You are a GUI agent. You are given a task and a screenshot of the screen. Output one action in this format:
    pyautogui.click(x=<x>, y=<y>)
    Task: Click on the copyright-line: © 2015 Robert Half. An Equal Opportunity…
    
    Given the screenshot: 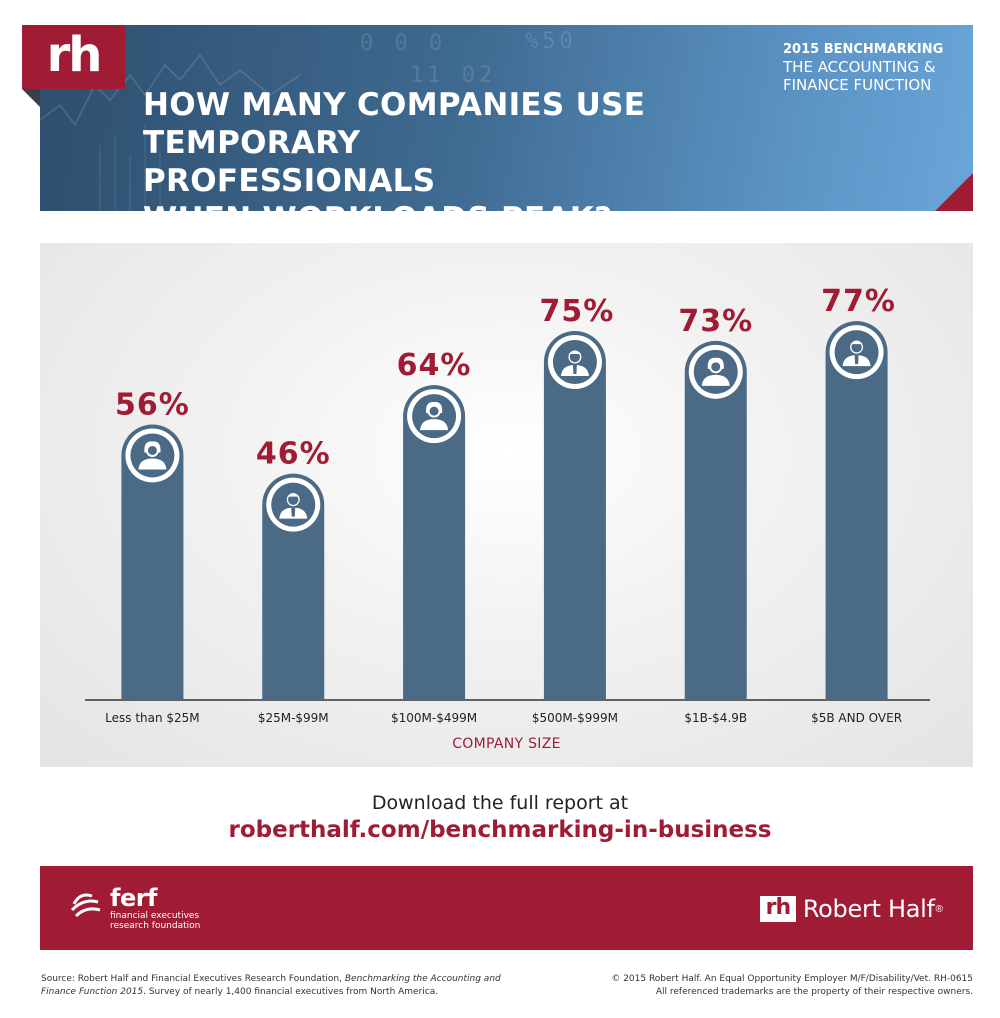 What is the action you would take?
    pyautogui.click(x=792, y=979)
    